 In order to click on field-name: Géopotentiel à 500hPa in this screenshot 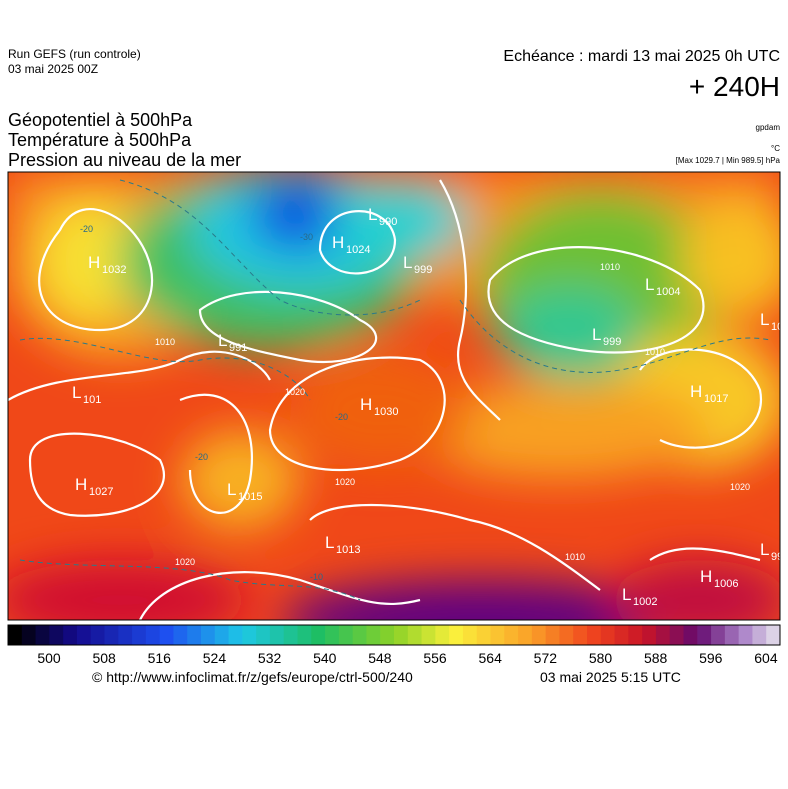, I will do `click(100, 120)`.